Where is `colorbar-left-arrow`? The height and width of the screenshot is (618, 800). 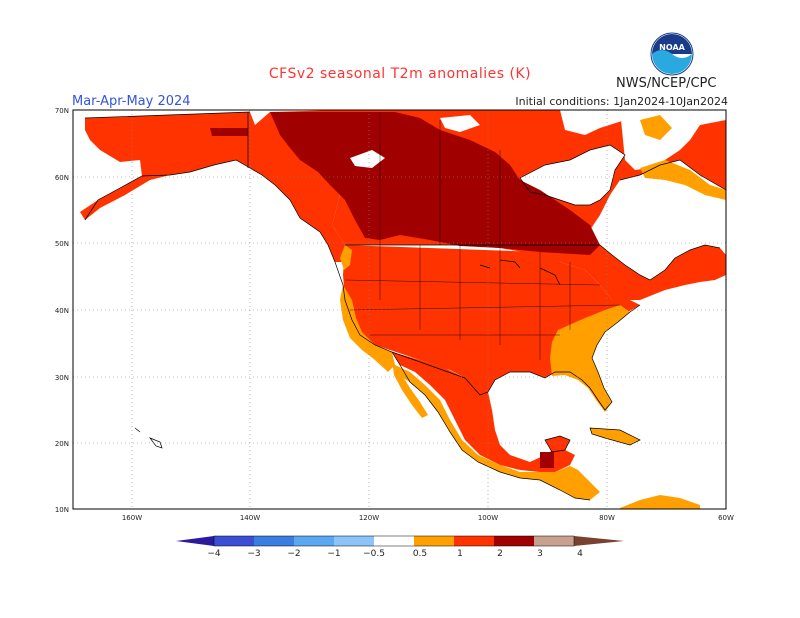
colorbar-left-arrow is located at coordinates (195, 541).